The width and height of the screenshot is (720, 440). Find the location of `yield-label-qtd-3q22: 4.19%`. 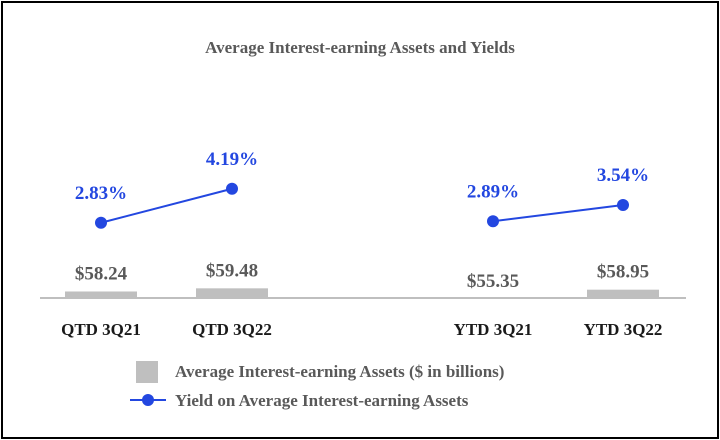

yield-label-qtd-3q22: 4.19% is located at coordinates (232, 159).